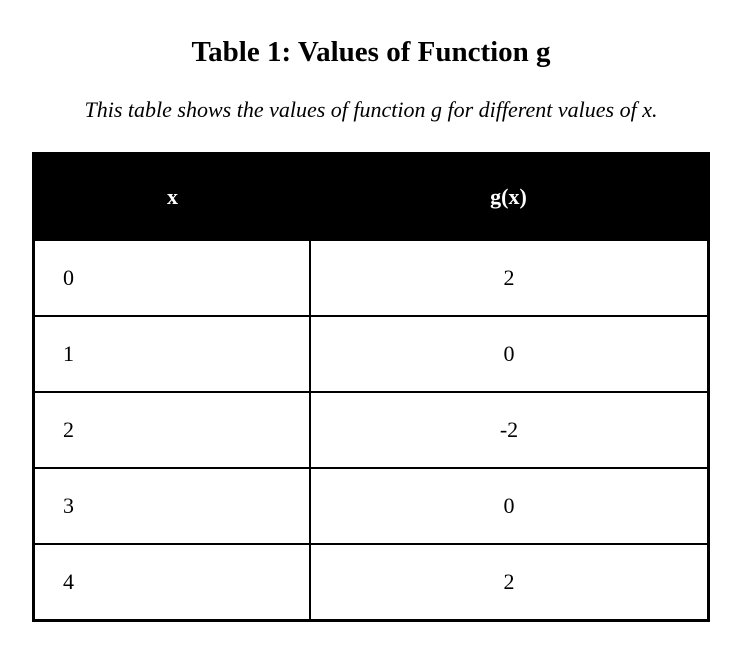 This screenshot has width=742, height=654. Describe the element at coordinates (509, 430) in the screenshot. I see `cell-gx: -2` at that location.